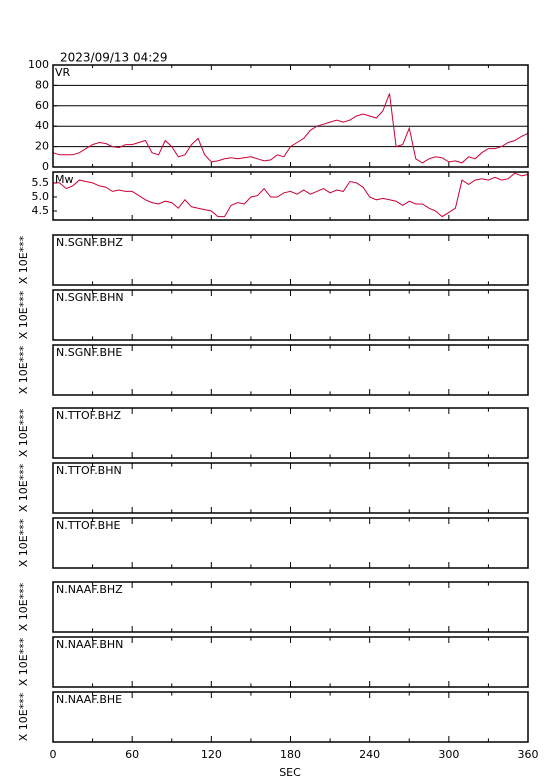  What do you see at coordinates (89, 699) in the screenshot?
I see `trace-label: N.NAAF.BHE` at bounding box center [89, 699].